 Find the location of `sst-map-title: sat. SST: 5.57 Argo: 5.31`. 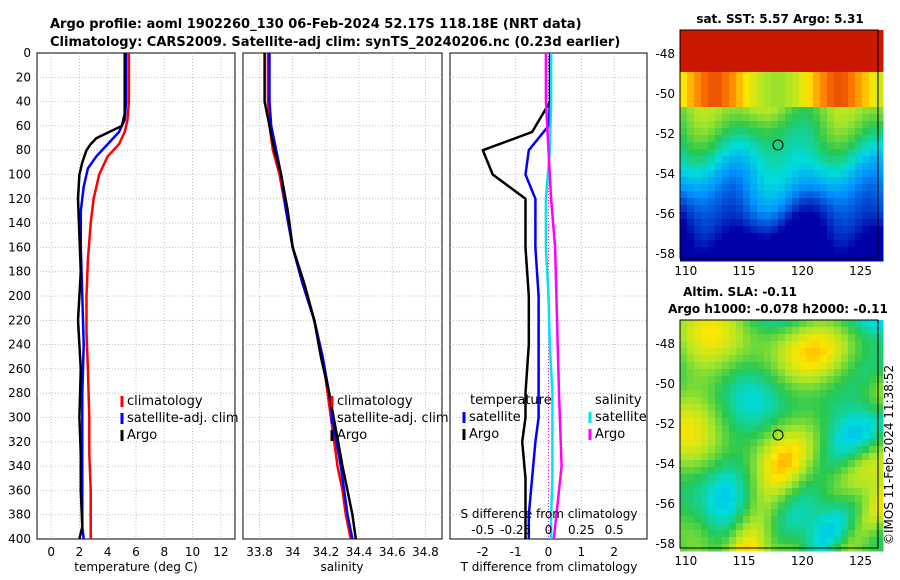

sst-map-title: sat. SST: 5.57 Argo: 5.31 is located at coordinates (779, 19).